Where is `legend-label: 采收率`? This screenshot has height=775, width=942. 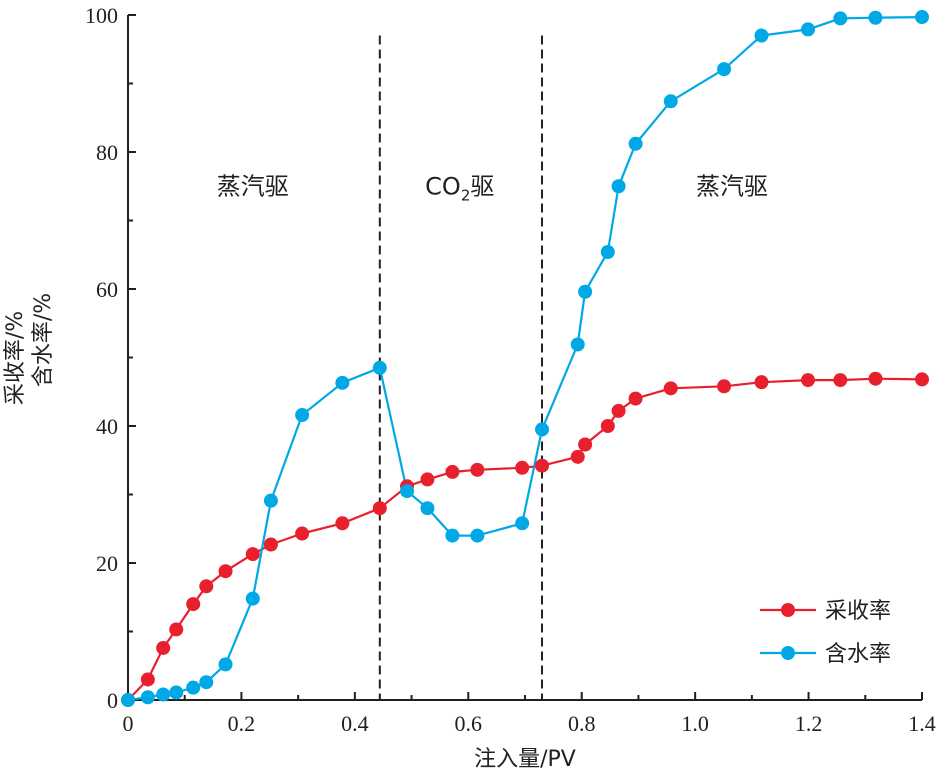
legend-label: 采收率 is located at coordinates (858, 611).